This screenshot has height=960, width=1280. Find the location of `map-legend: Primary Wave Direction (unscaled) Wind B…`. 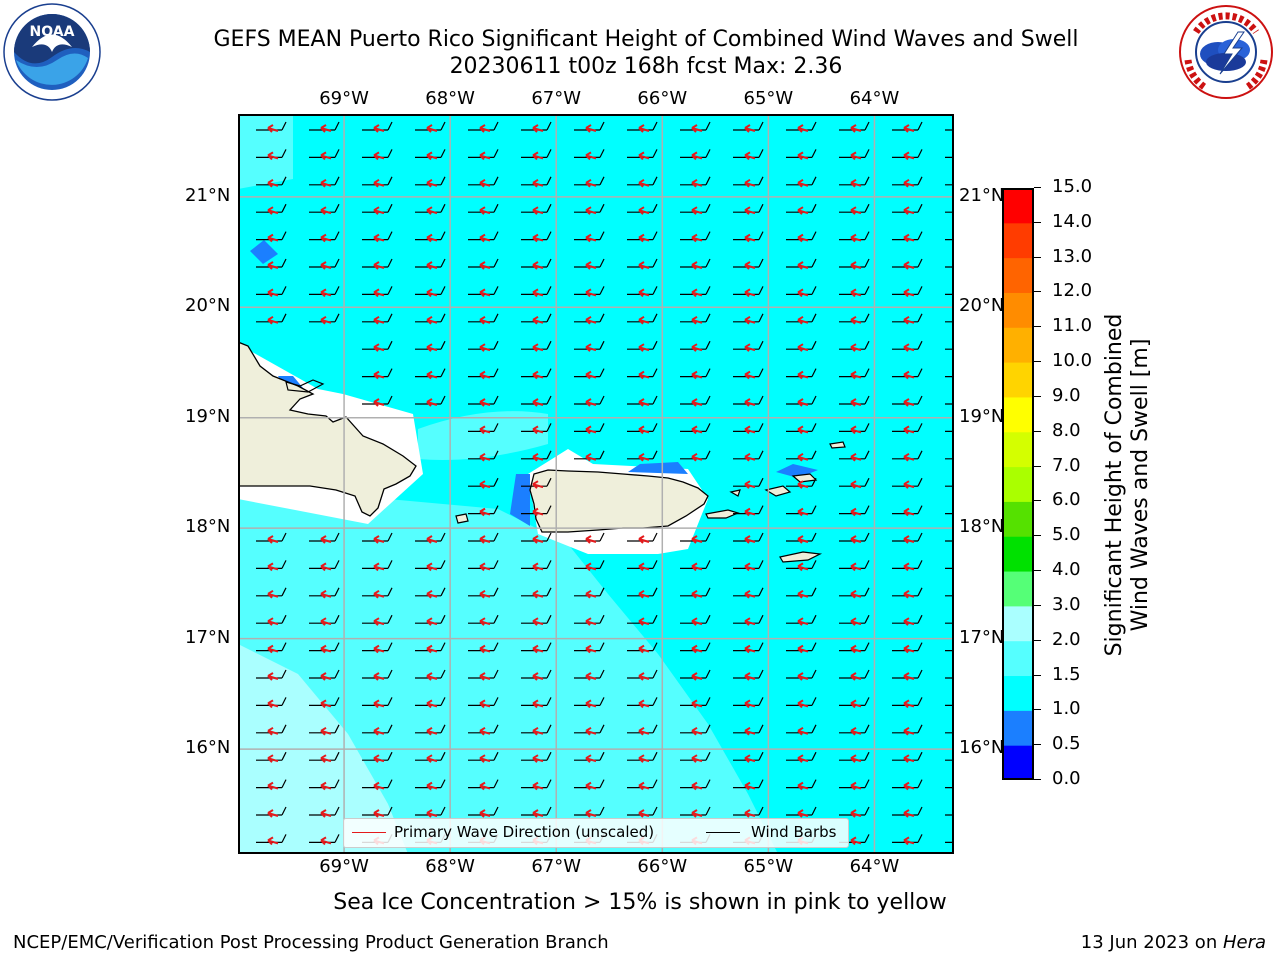

map-legend: Primary Wave Direction (unscaled) Wind B… is located at coordinates (596, 833).